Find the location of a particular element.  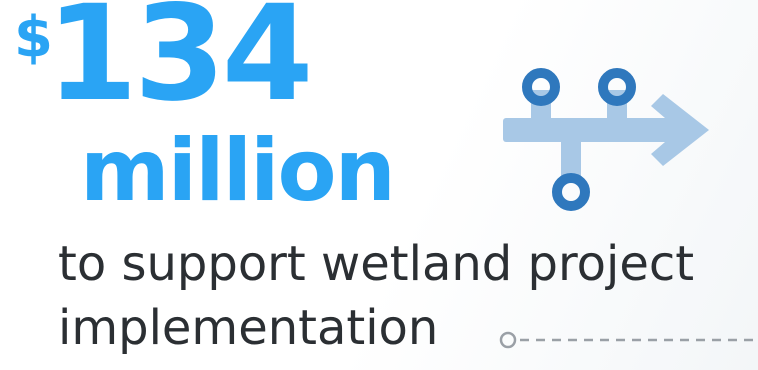

merge-arrow-icon-graphic is located at coordinates (606, 139).